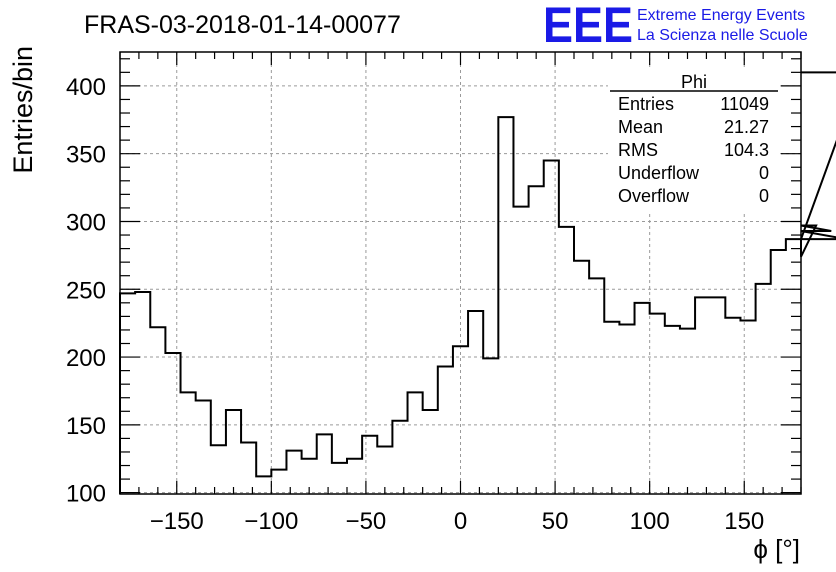  I want to click on eee-logo-mark: EEE, so click(588, 26).